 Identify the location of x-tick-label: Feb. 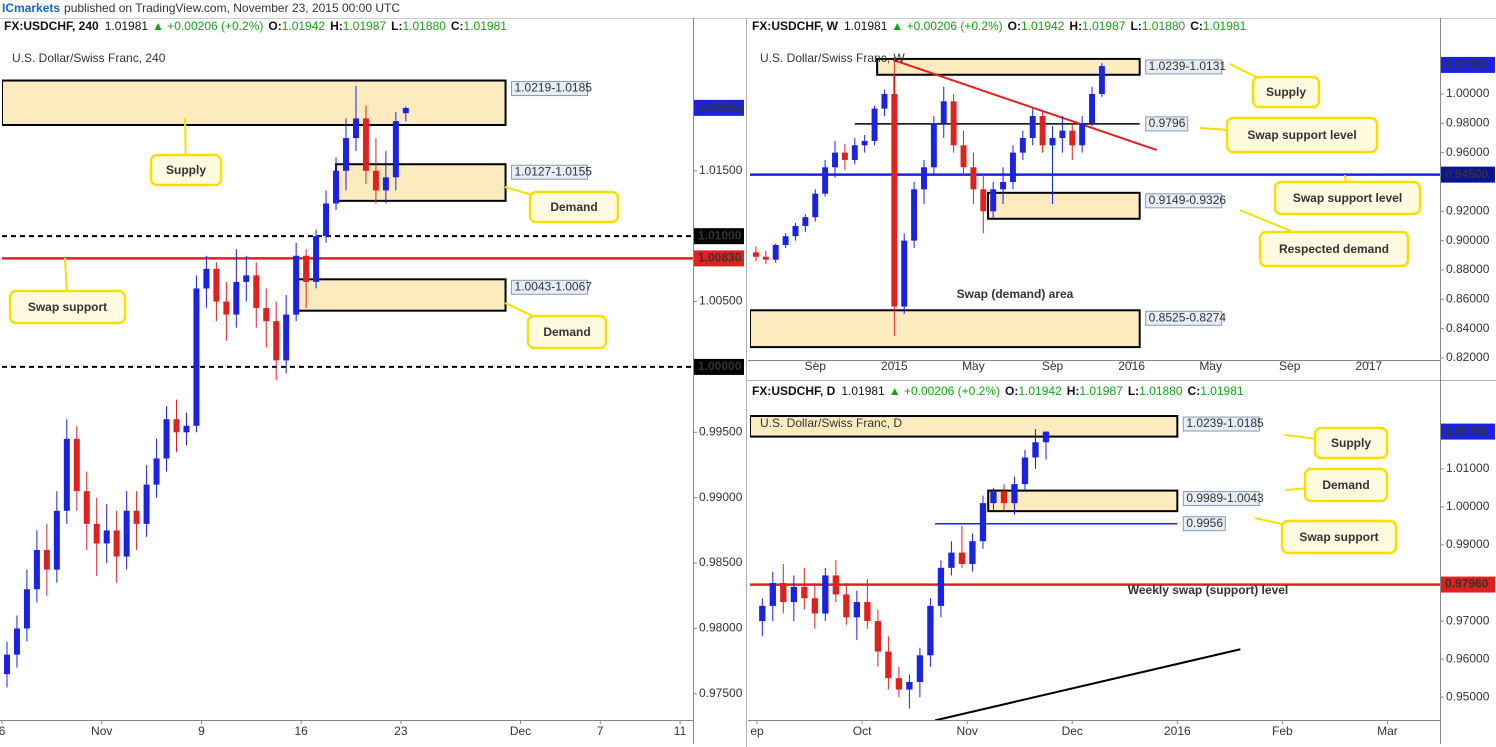
(1282, 731).